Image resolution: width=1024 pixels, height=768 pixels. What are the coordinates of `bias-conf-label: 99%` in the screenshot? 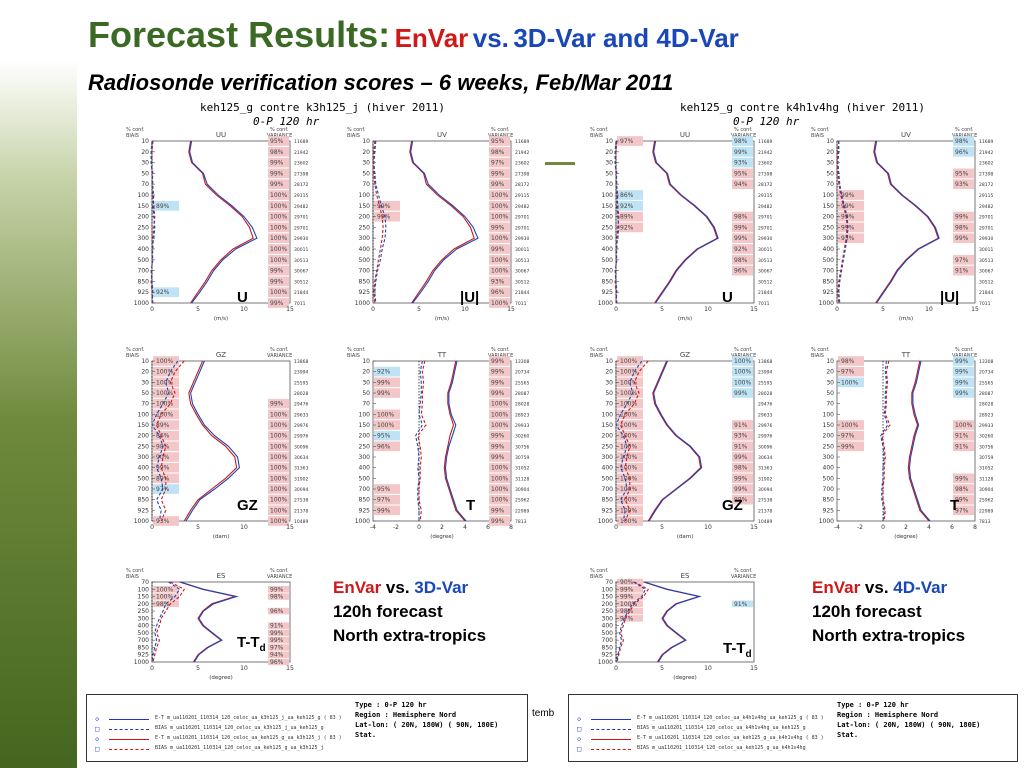 It's located at (627, 589).